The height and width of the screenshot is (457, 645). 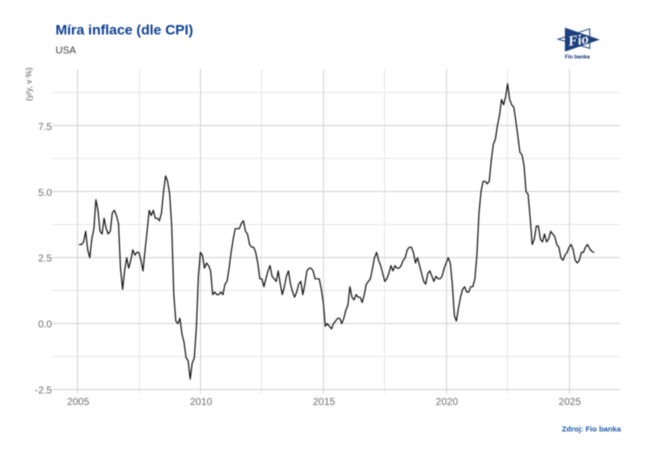 I want to click on svg-text: Míra inflace (dle CPI), so click(x=125, y=30).